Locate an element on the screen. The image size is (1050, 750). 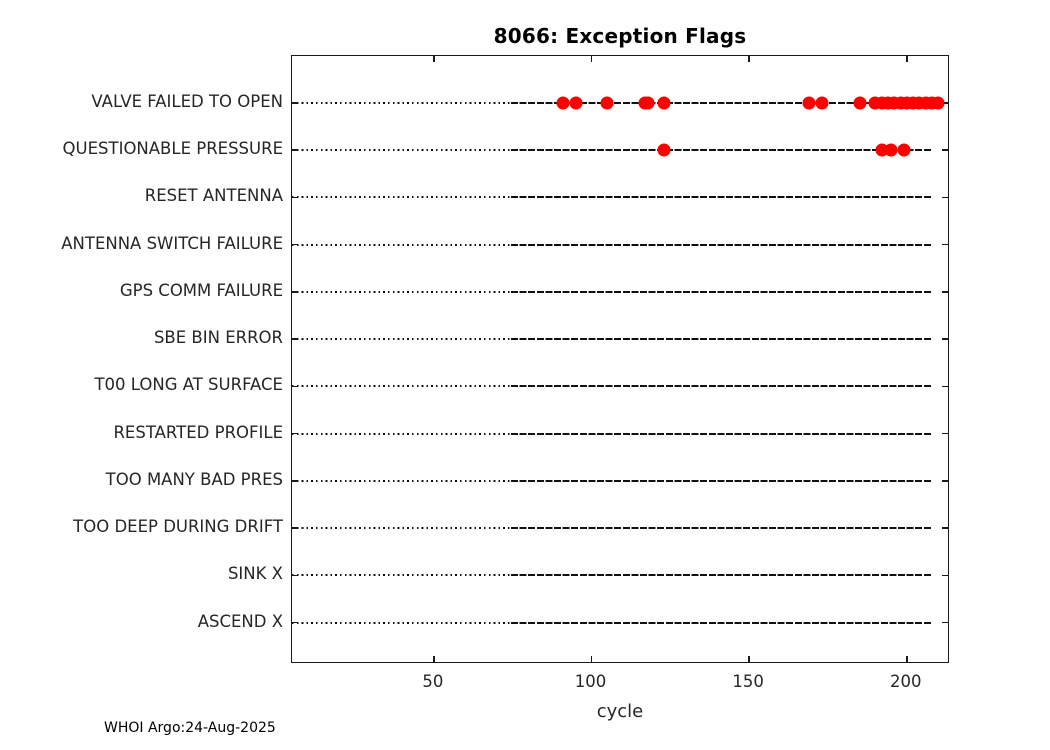
y-category-label: ANTENNA SWITCH FAILURE is located at coordinates (172, 243).